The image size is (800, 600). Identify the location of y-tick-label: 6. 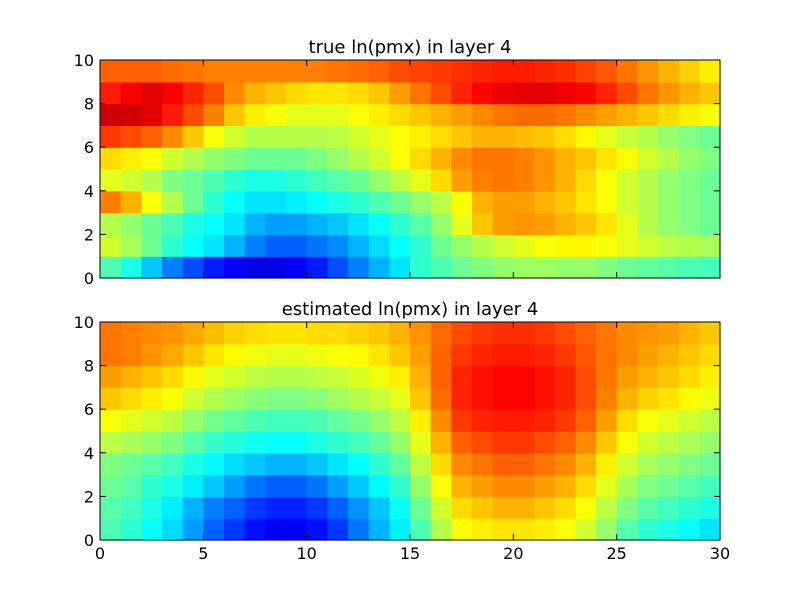
(89, 409).